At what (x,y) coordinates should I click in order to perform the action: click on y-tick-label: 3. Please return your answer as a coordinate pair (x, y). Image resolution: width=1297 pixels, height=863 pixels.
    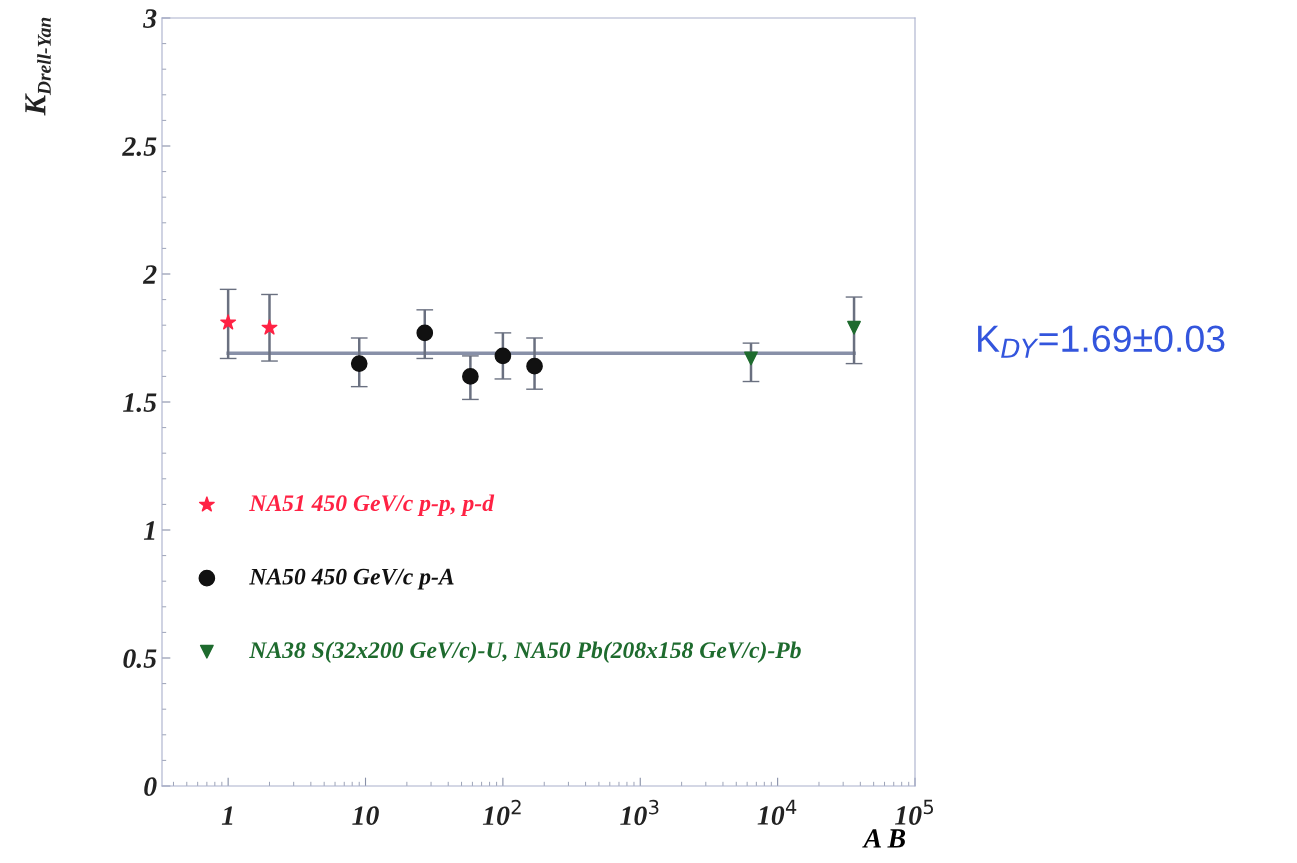
    Looking at the image, I should click on (150, 18).